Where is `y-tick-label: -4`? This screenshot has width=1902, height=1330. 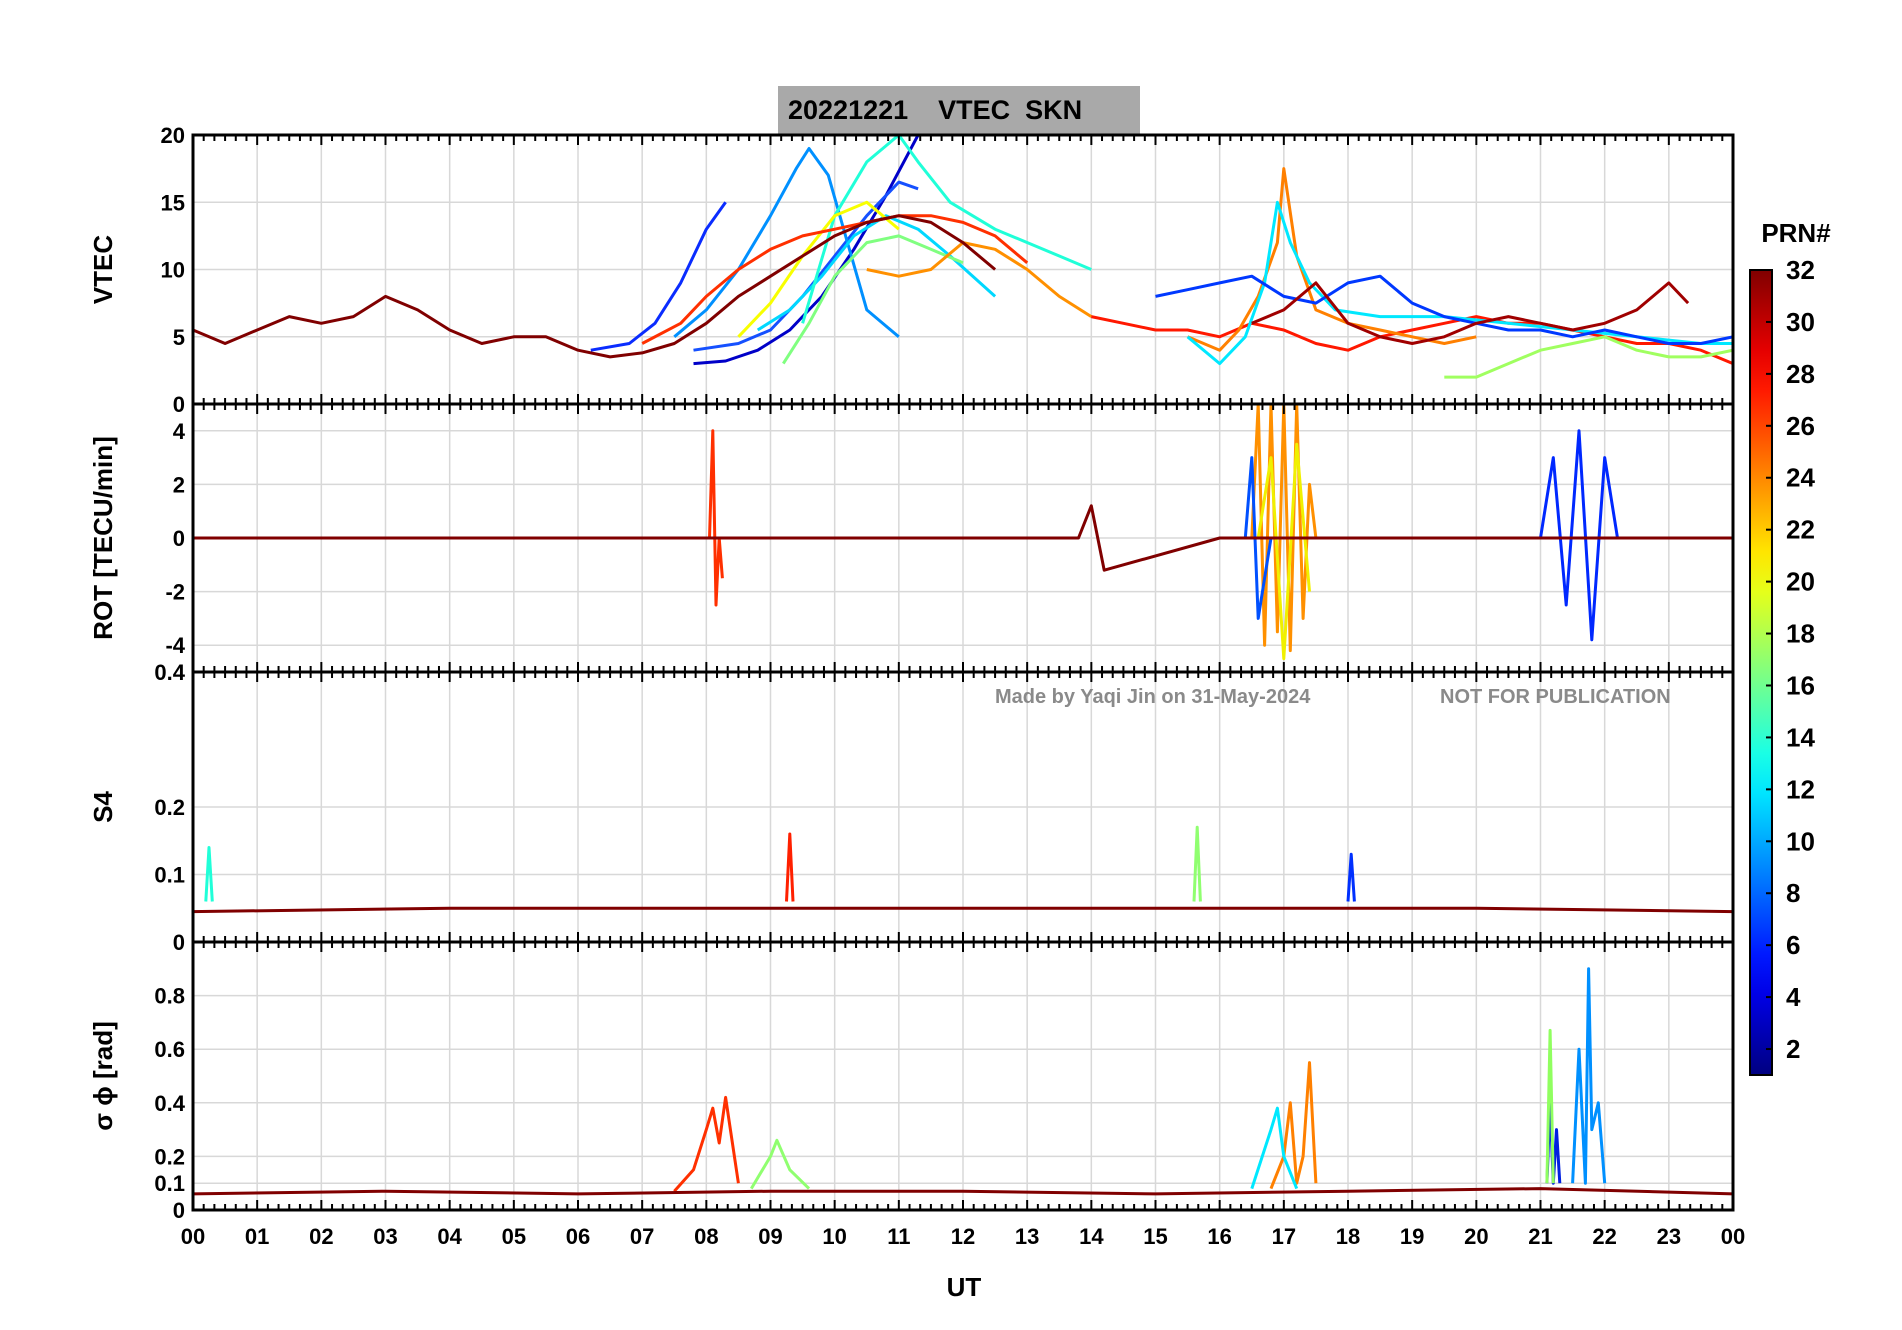 y-tick-label: -4 is located at coordinates (175, 645).